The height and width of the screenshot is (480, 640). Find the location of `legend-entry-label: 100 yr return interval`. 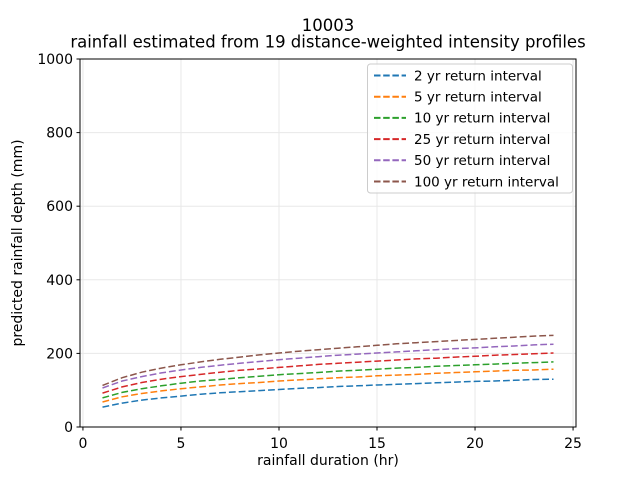

legend-entry-label: 100 yr return interval is located at coordinates (486, 182).